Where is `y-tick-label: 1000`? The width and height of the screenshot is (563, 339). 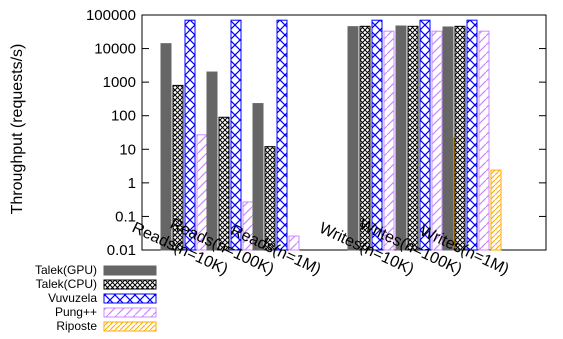 y-tick-label: 1000 is located at coordinates (119, 82).